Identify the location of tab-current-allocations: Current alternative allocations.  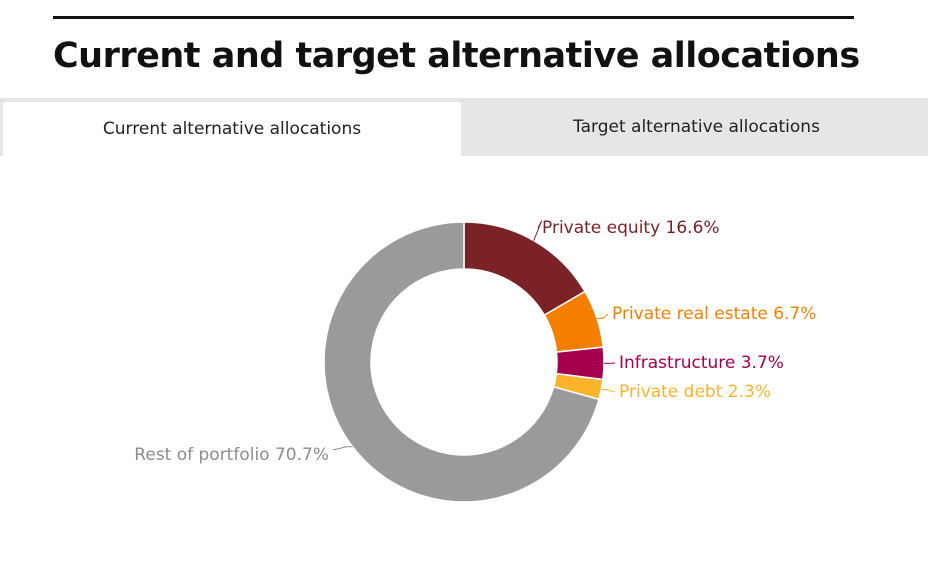
(232, 129).